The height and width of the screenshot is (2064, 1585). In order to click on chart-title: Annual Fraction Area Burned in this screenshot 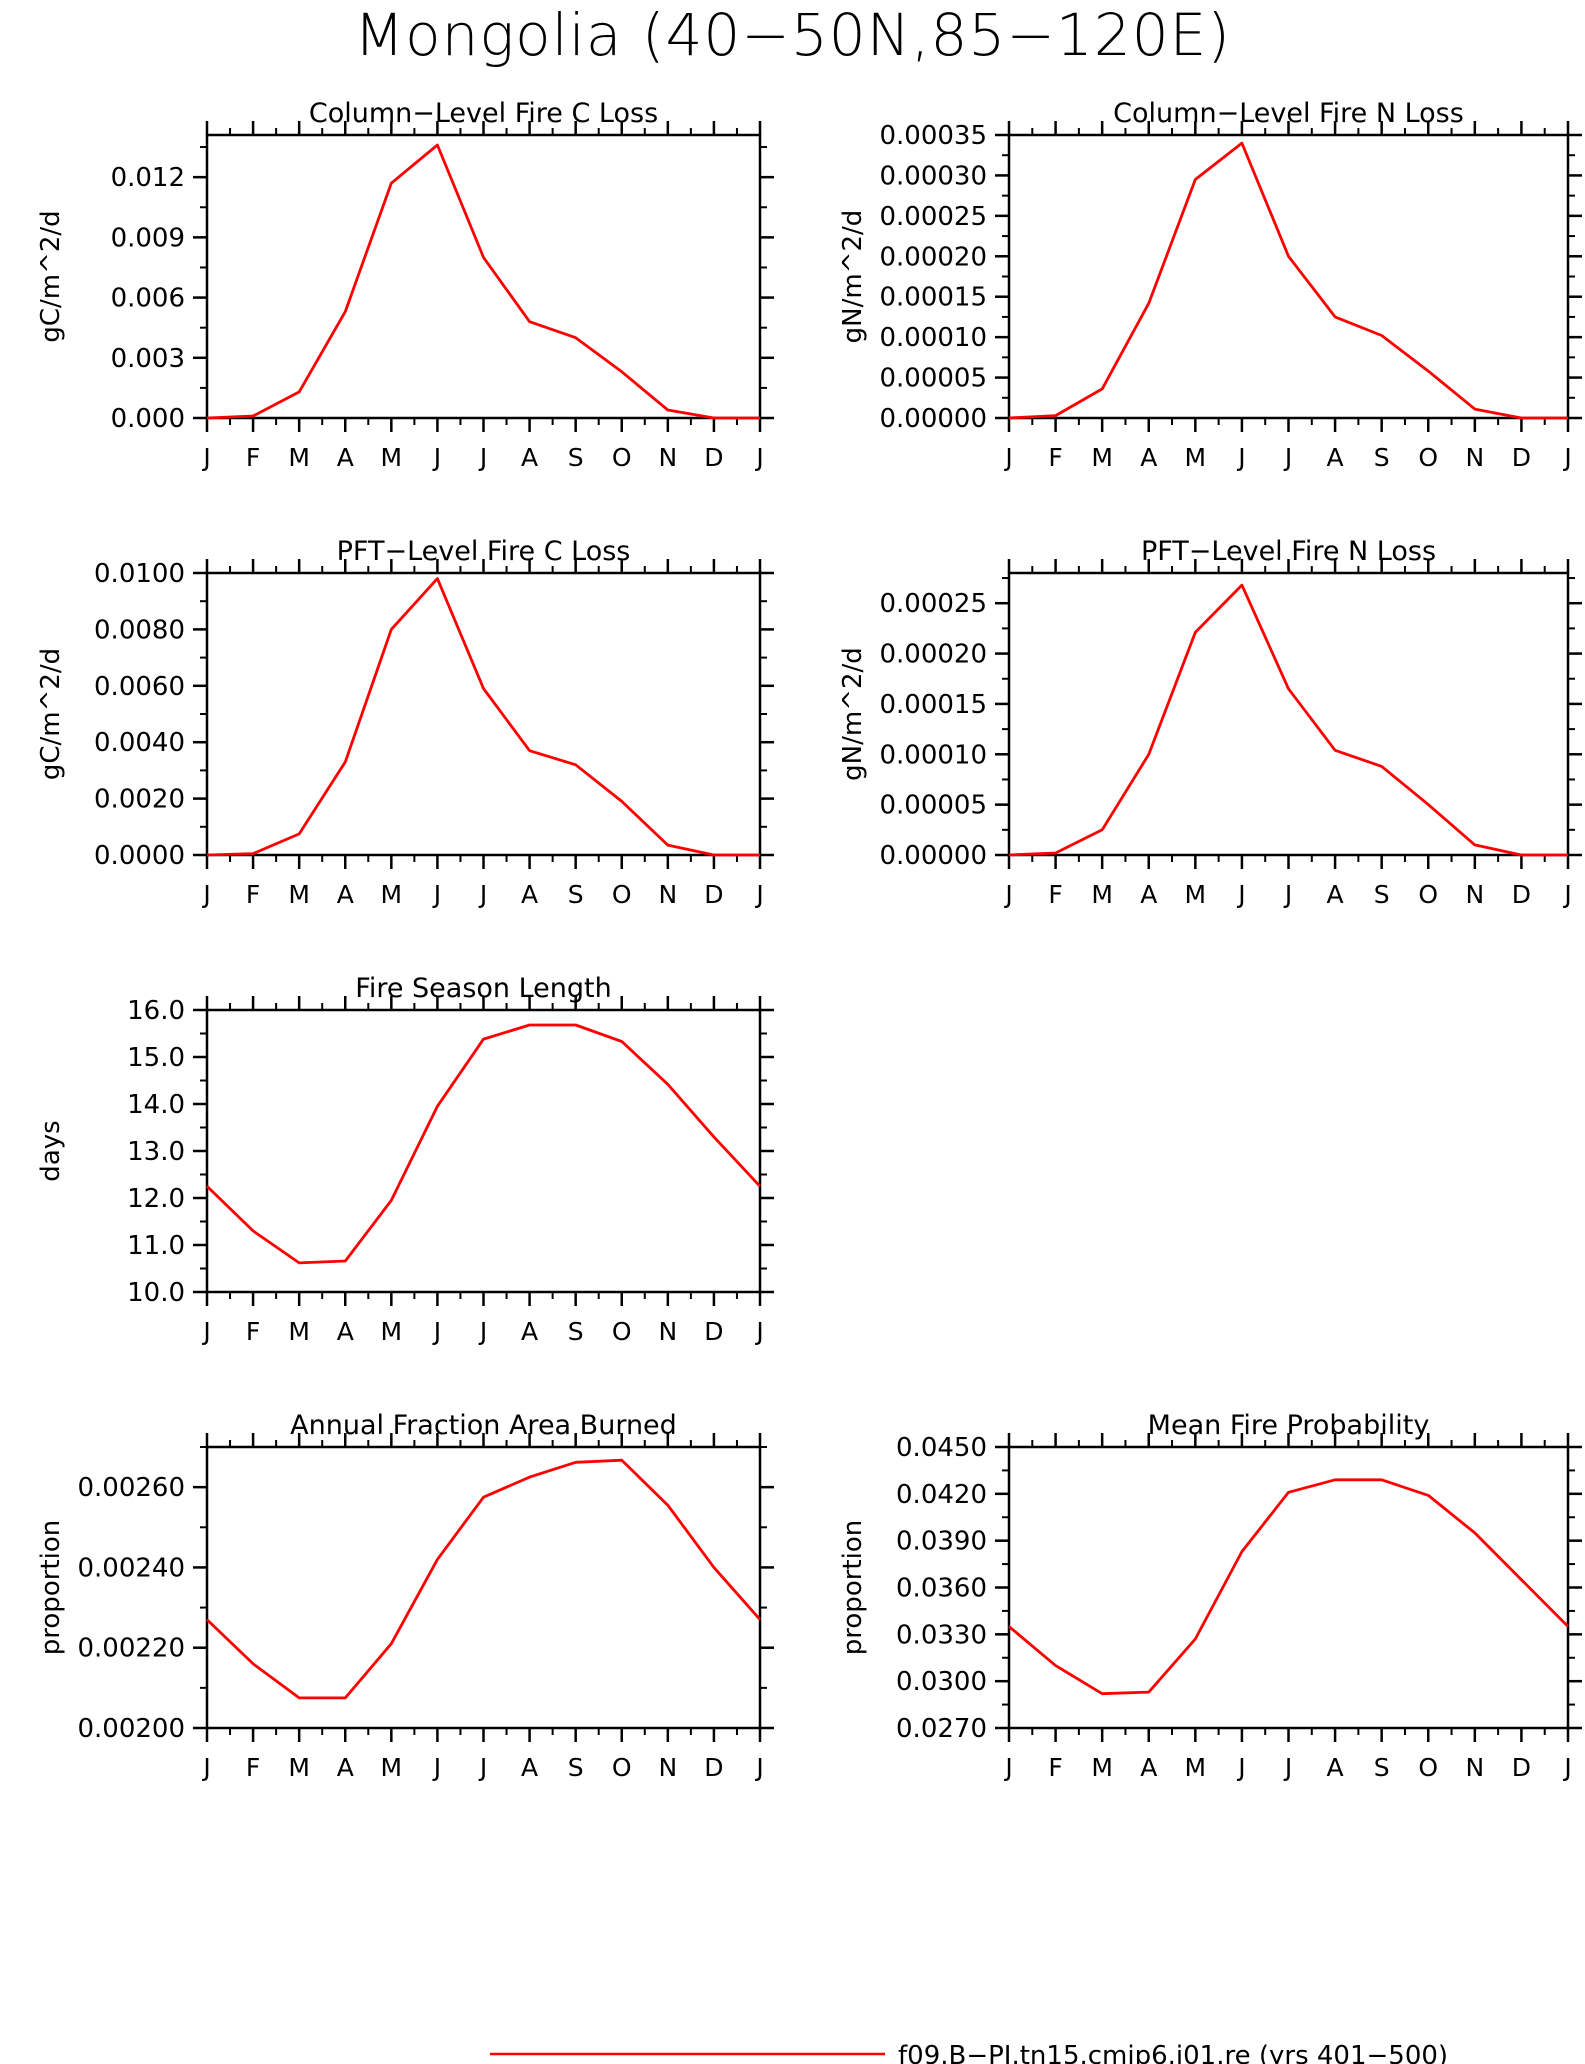, I will do `click(483, 1425)`.